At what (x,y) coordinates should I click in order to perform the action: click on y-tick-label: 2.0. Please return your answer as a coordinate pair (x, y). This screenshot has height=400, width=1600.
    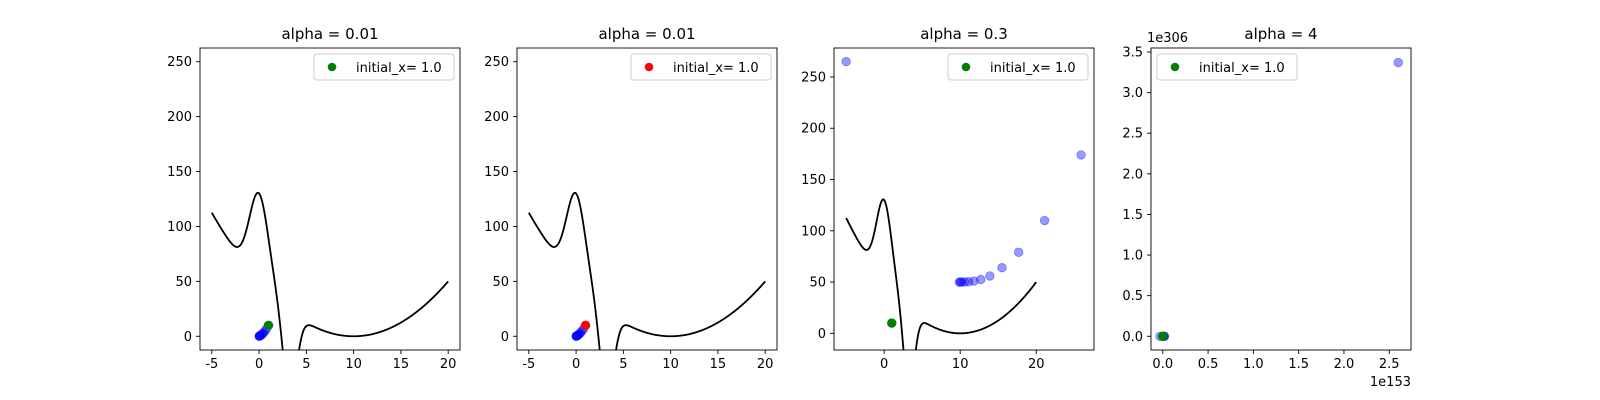
    Looking at the image, I should click on (1132, 174).